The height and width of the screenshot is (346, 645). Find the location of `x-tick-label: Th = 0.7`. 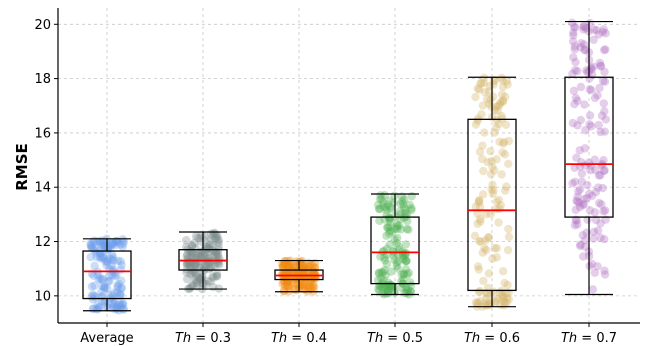

x-tick-label: Th = 0.7 is located at coordinates (589, 338).